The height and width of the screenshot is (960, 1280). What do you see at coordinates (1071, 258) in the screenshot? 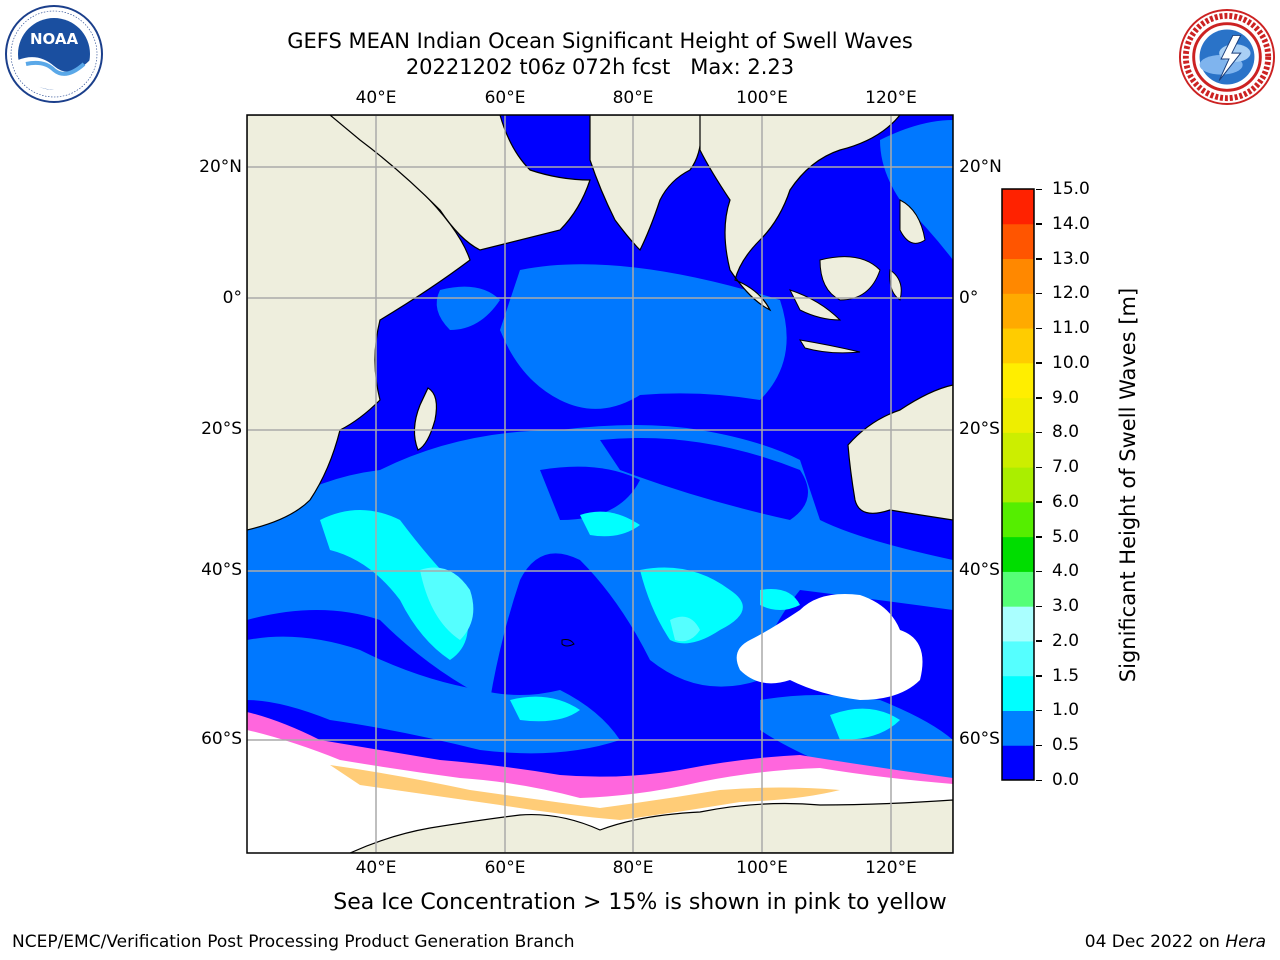
I see `colorbar-tick-label: 13.0` at bounding box center [1071, 258].